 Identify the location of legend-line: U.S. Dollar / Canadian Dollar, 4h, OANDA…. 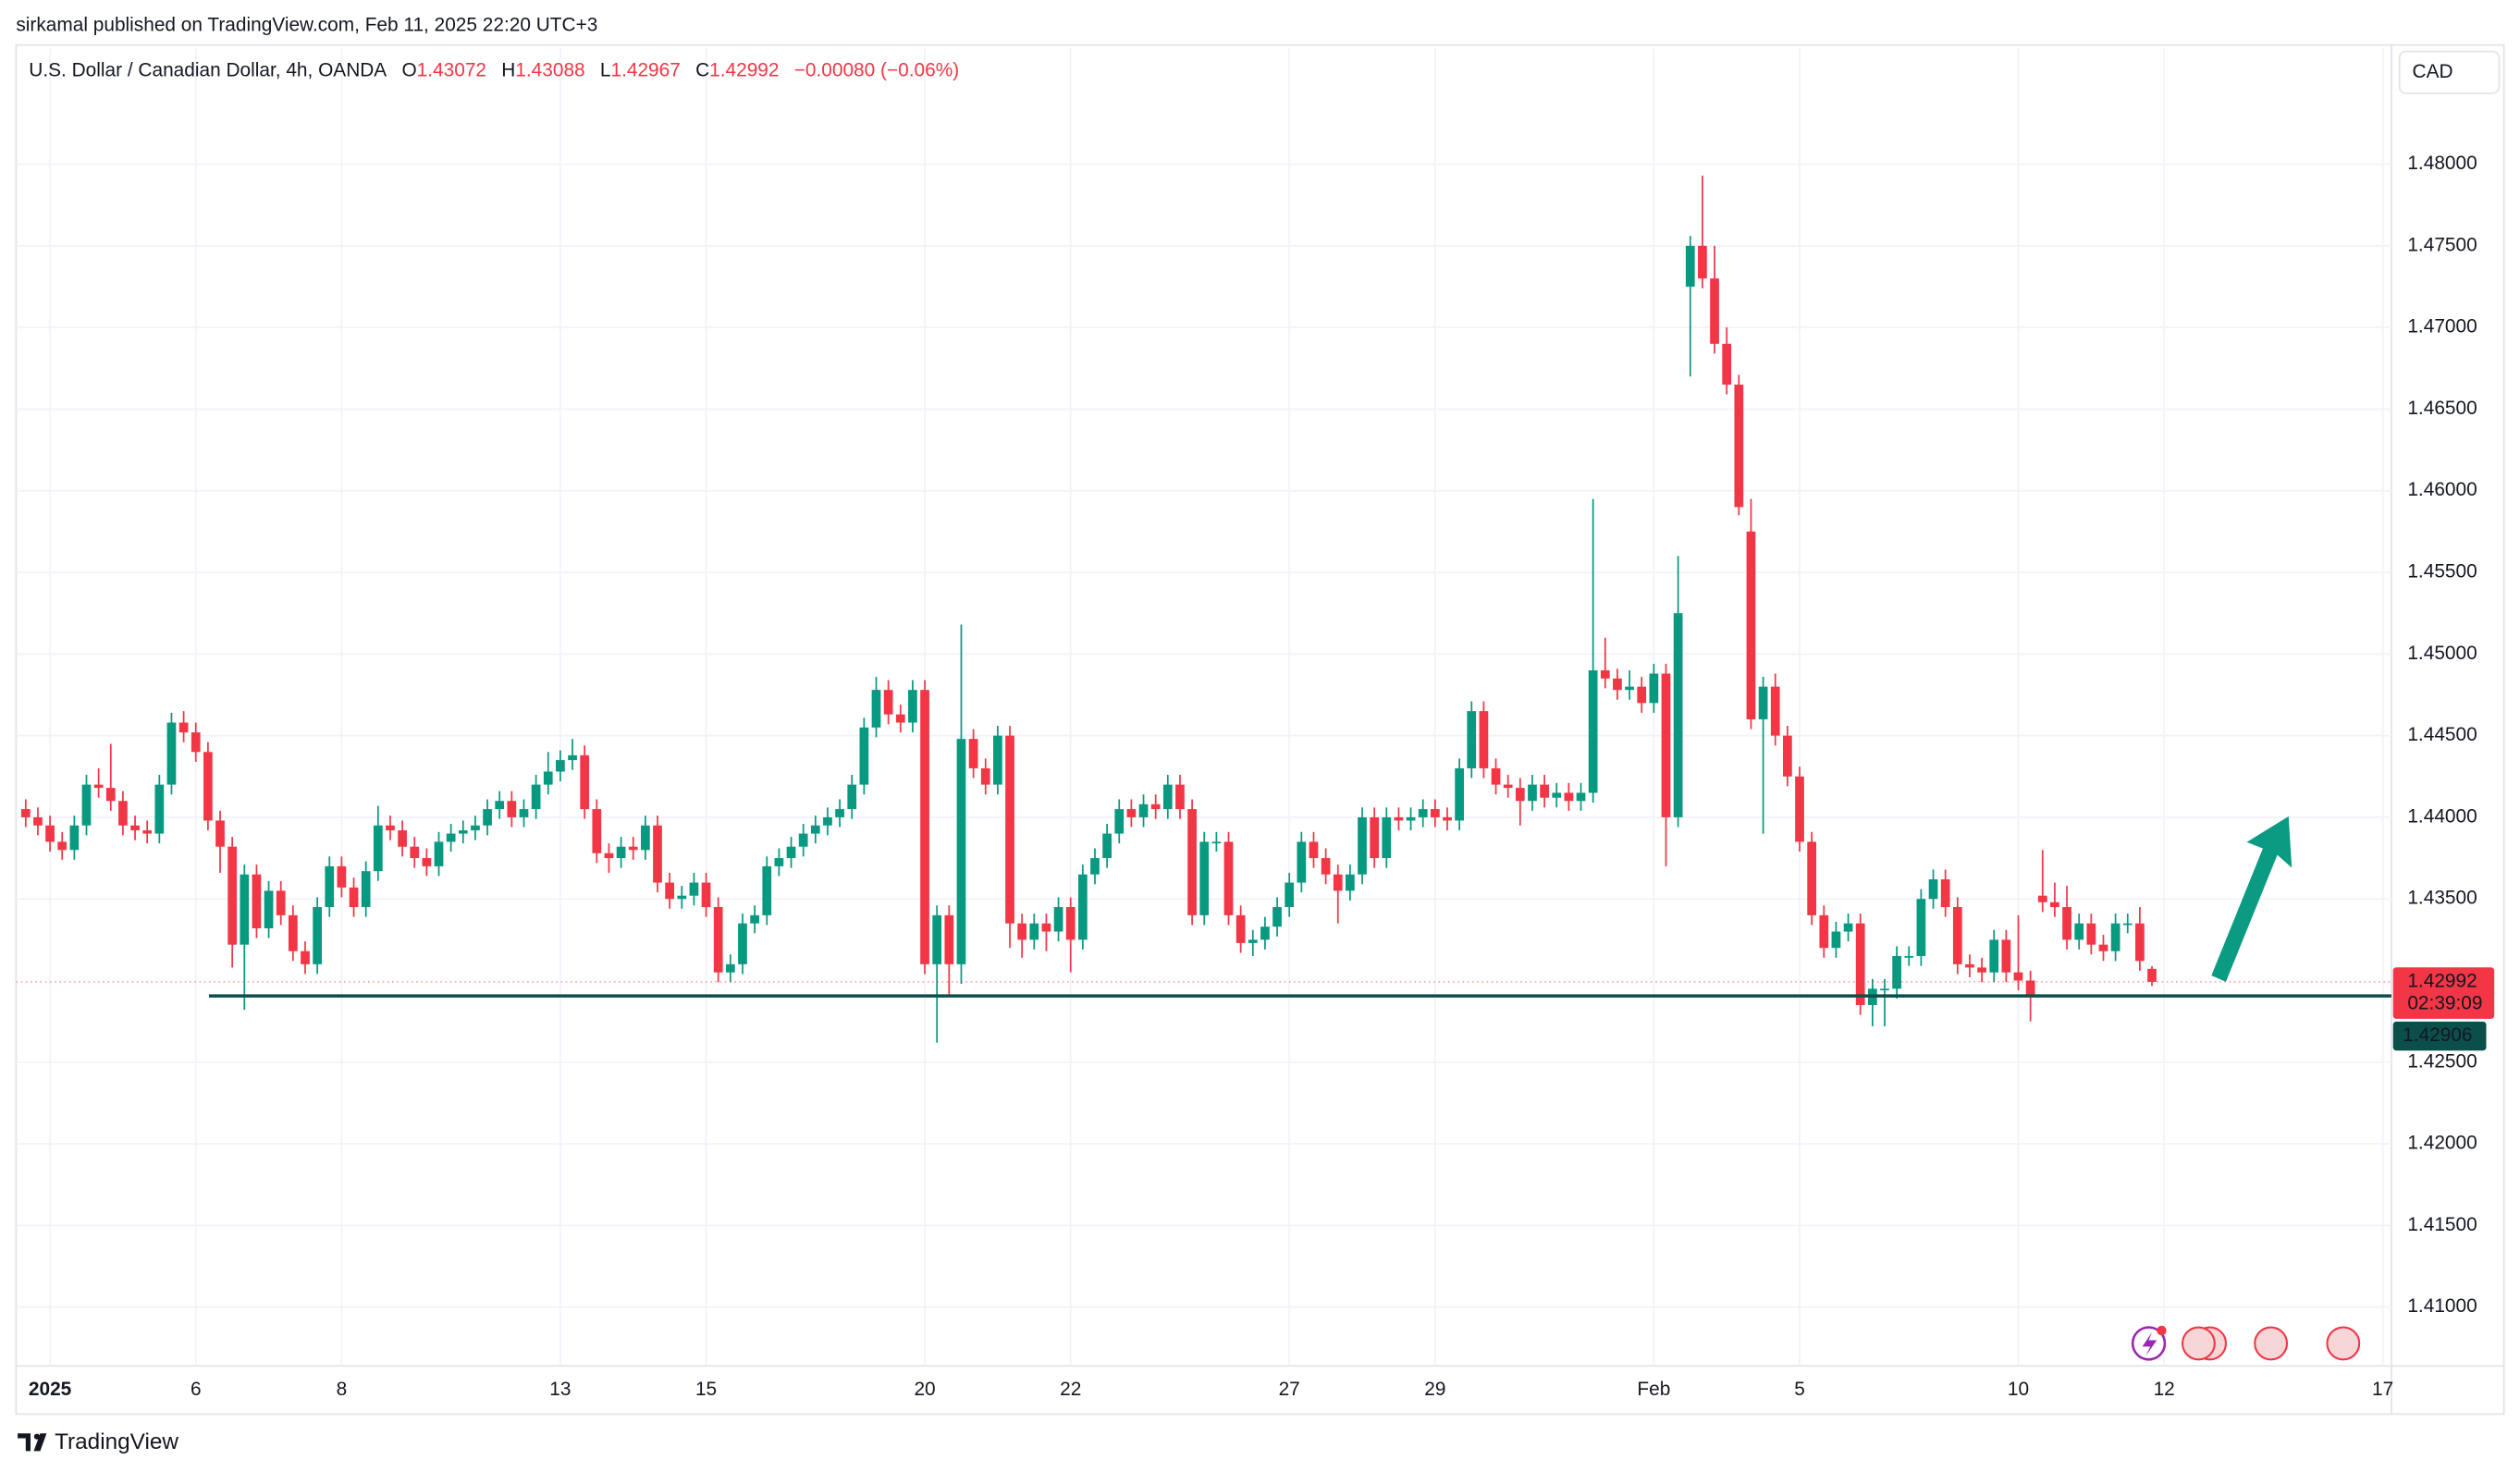
(494, 69).